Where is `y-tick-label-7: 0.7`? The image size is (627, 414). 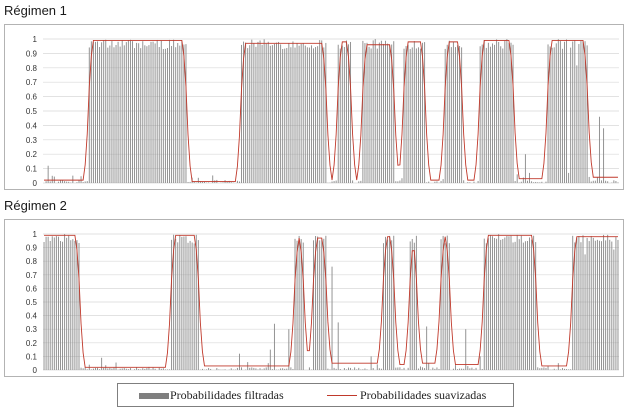 y-tick-label-7: 0.7 is located at coordinates (32, 275).